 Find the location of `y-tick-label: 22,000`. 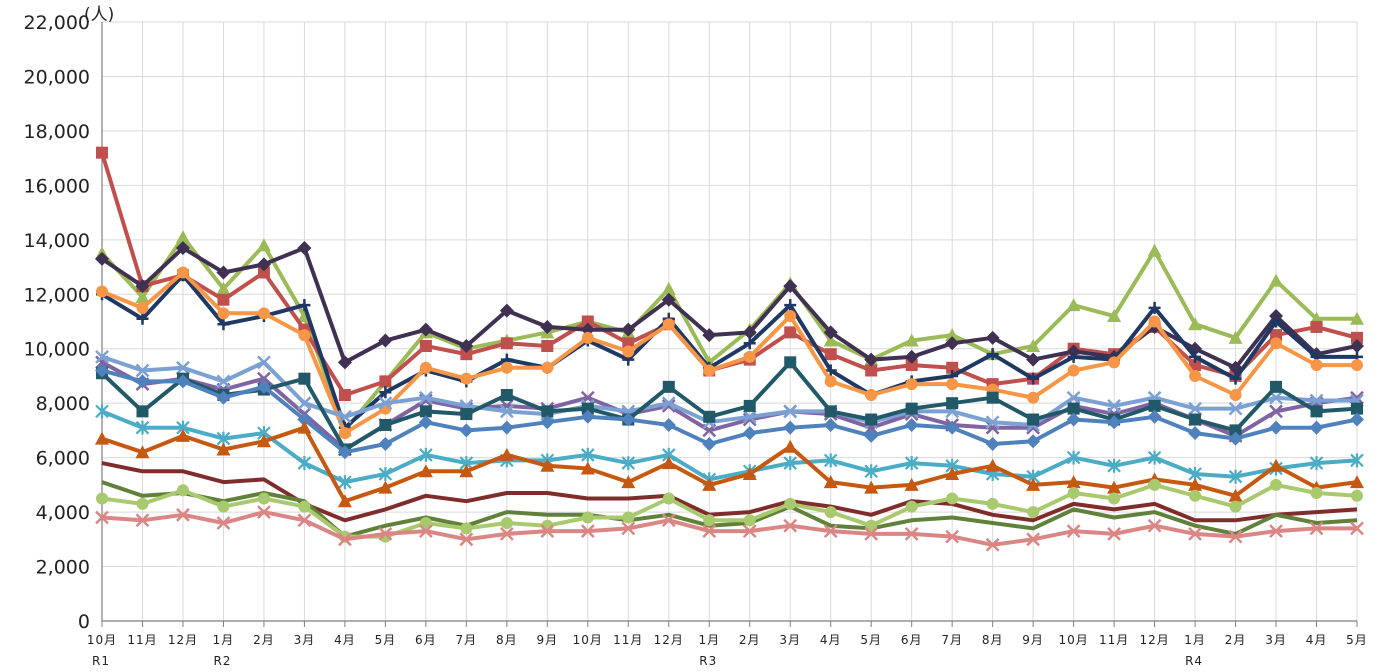

y-tick-label: 22,000 is located at coordinates (57, 23).